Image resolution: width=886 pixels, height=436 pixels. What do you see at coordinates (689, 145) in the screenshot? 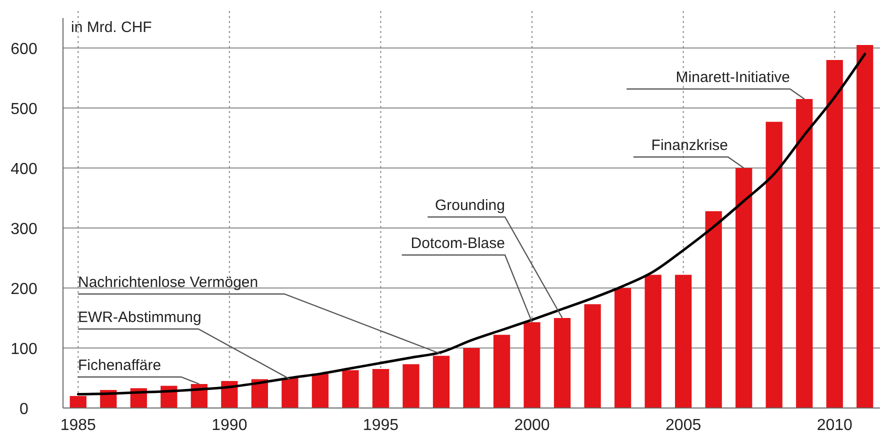
I see `annotation: Finanzkrise` at bounding box center [689, 145].